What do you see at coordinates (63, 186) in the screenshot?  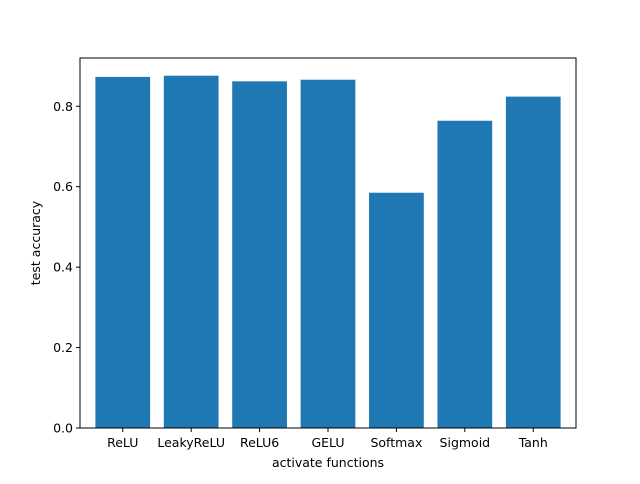 I see `y-tick-label: 0.6` at bounding box center [63, 186].